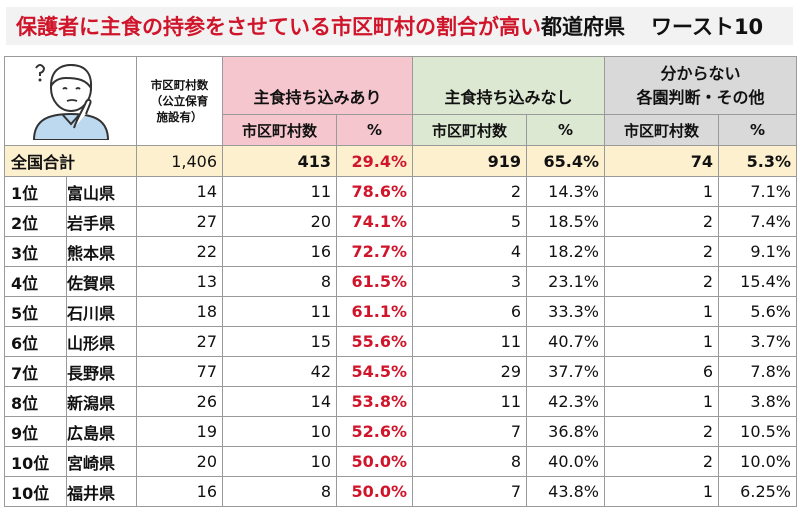 The image size is (799, 525). Describe the element at coordinates (661, 130) in the screenshot. I see `other-count-header: 市区町村数` at that location.